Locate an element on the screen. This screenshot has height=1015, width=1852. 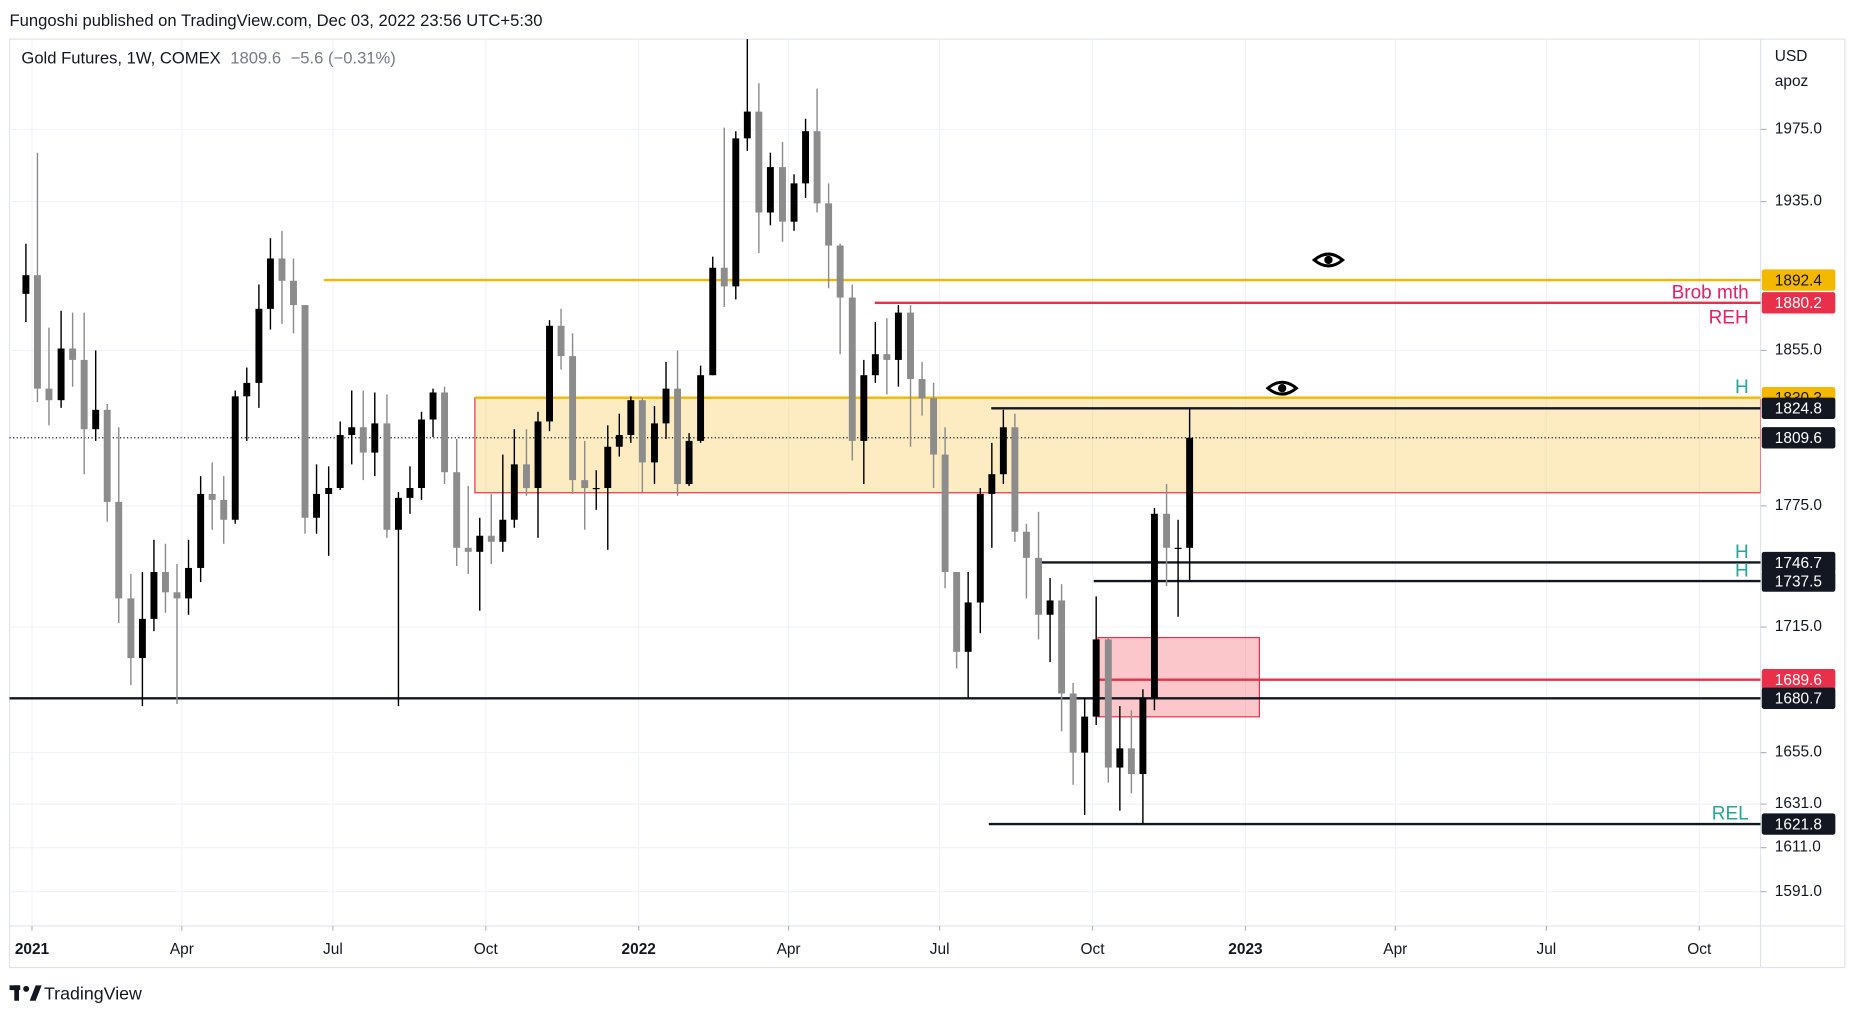
legend-last: 1809.6 is located at coordinates (255, 58).